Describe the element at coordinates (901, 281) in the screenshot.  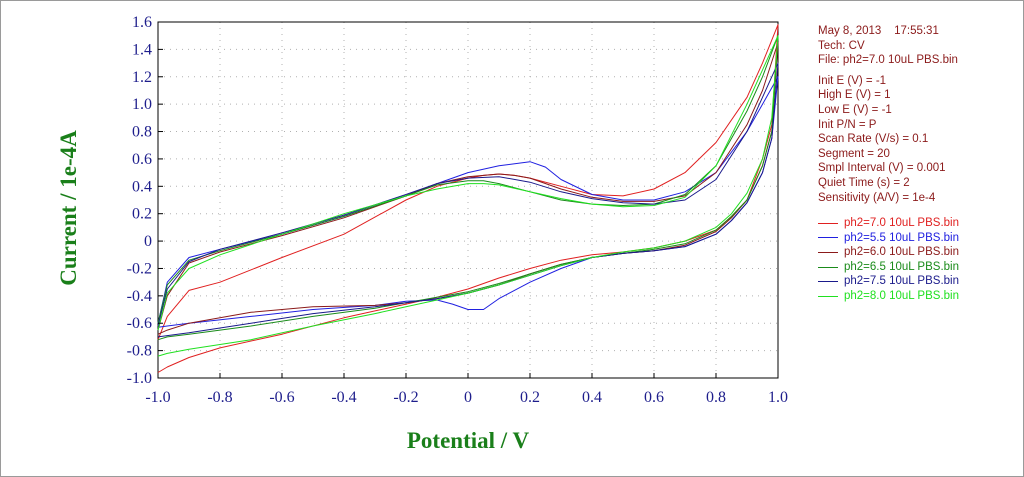
I see `legend-label: ph2=7.5 10uL PBS.bin` at that location.